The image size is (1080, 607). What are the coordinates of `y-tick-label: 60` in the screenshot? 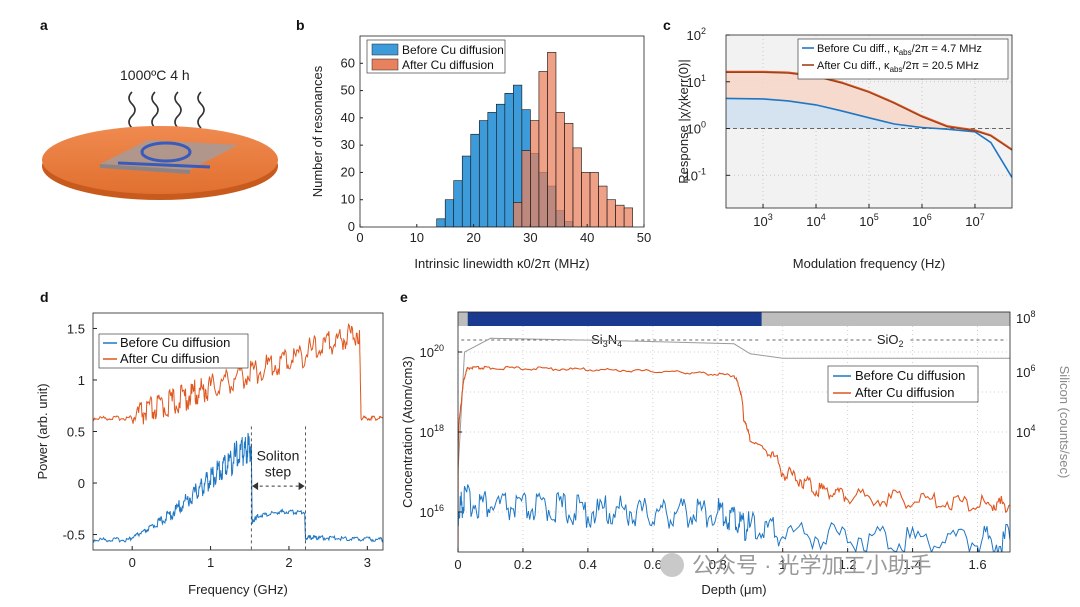 It's located at (348, 62).